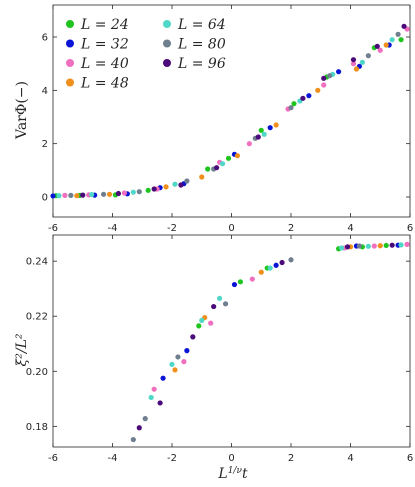 The image size is (415, 487). Describe the element at coordinates (167, 24) in the screenshot. I see `legend-marker-L64` at that location.